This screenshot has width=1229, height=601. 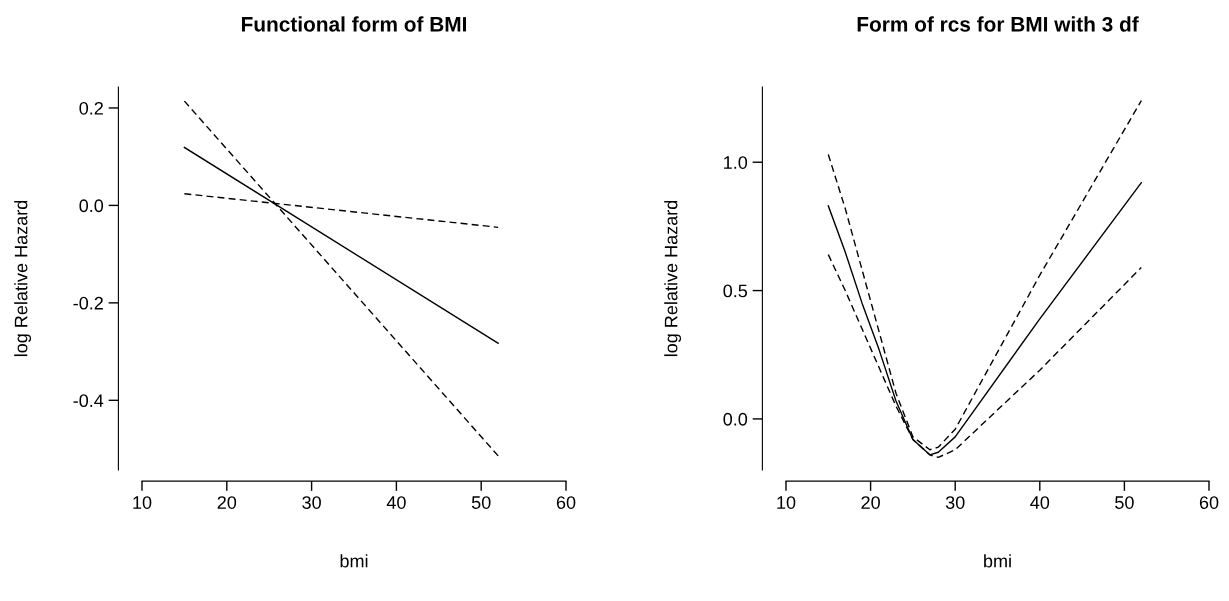 What do you see at coordinates (735, 291) in the screenshot?
I see `y-tick-label: 0.5` at bounding box center [735, 291].